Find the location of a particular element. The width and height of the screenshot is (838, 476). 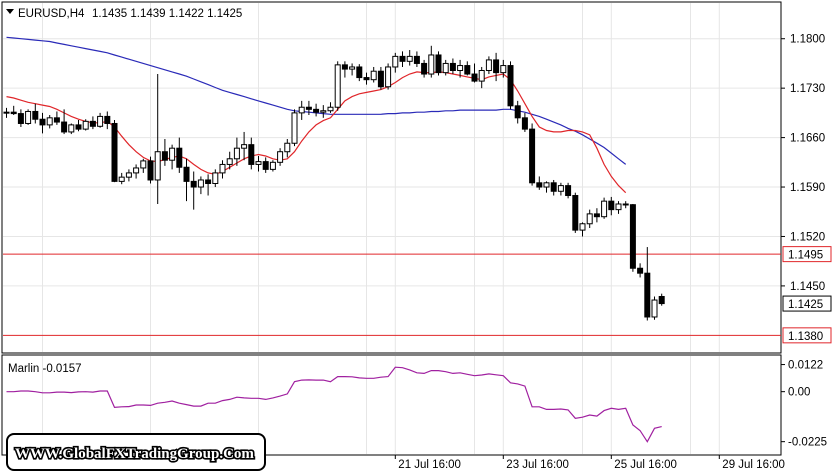

level-price-tag-box is located at coordinates (807, 335).